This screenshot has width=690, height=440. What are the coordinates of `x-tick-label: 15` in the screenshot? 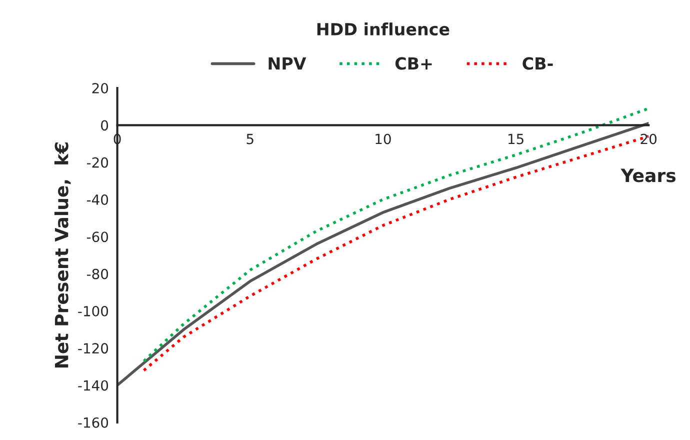 It's located at (516, 139).